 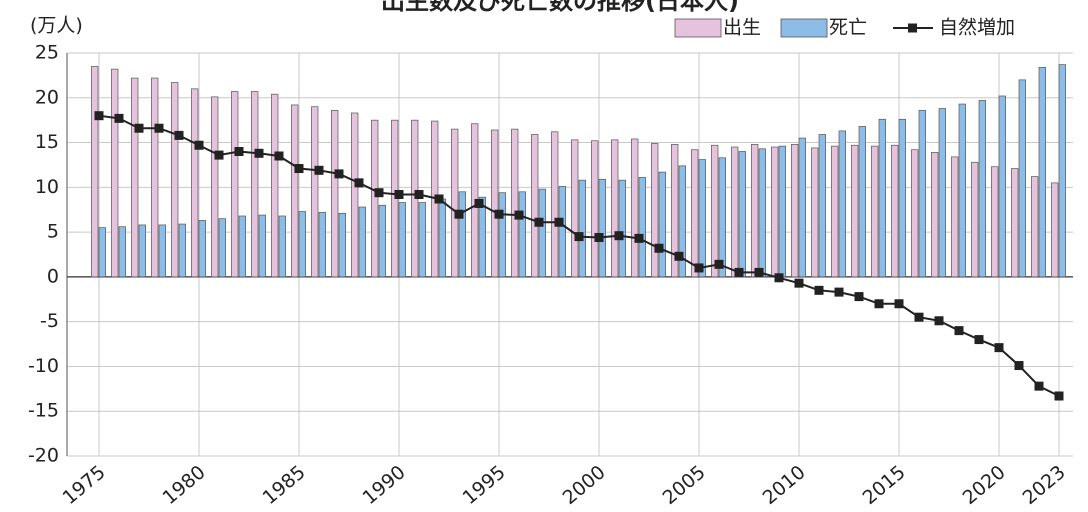 What do you see at coordinates (47, 187) in the screenshot?
I see `y-tick-label: 10` at bounding box center [47, 187].